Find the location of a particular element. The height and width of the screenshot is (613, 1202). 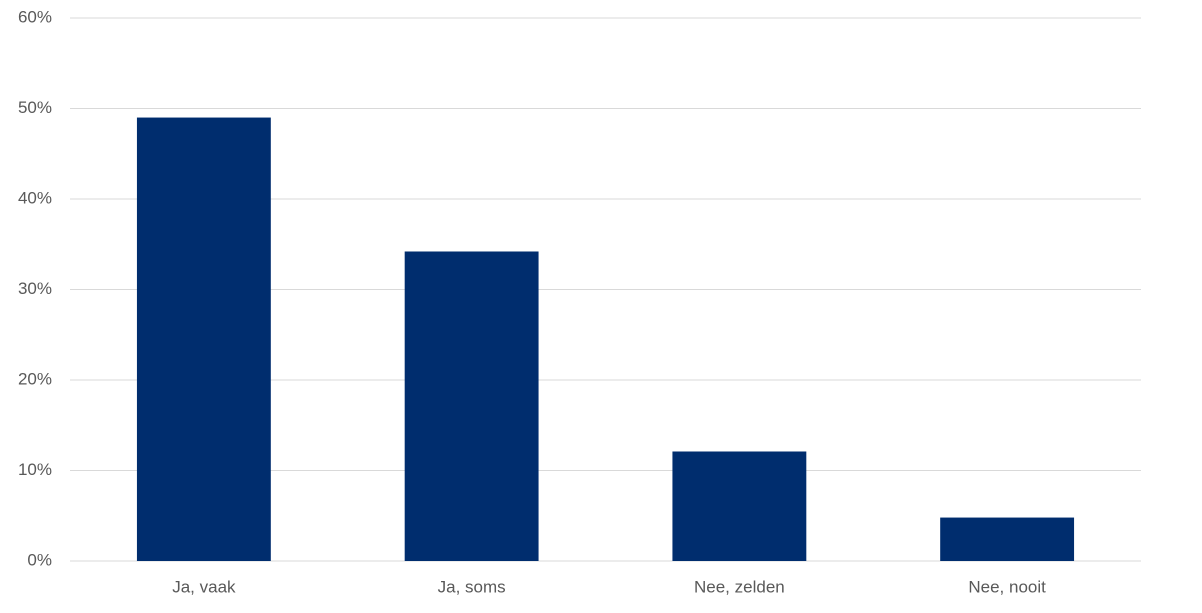

x-tick-label: Nee, zelden is located at coordinates (739, 586).